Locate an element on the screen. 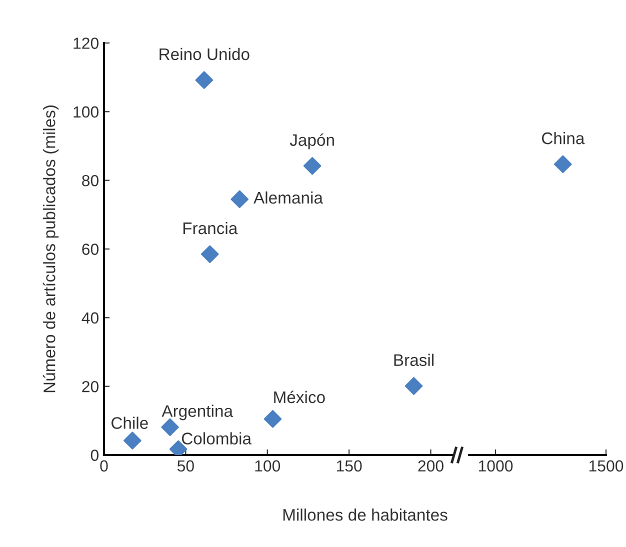 This screenshot has height=547, width=626. annotation: Reino Unido is located at coordinates (205, 54).